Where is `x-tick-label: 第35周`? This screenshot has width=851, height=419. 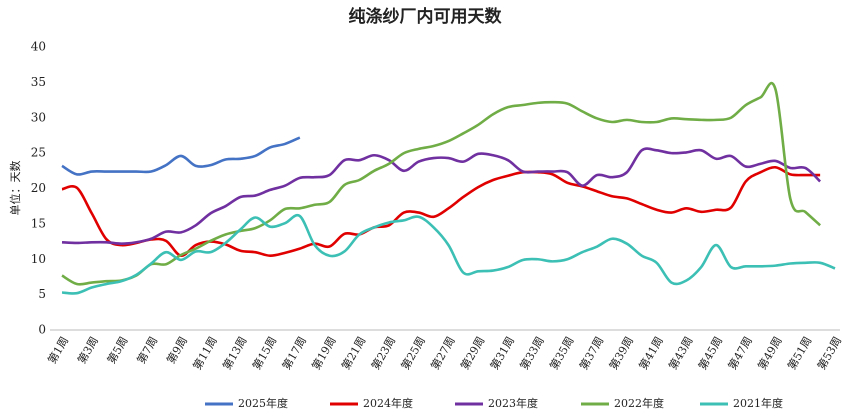
x-tick-label: 第35周 is located at coordinates (561, 353).